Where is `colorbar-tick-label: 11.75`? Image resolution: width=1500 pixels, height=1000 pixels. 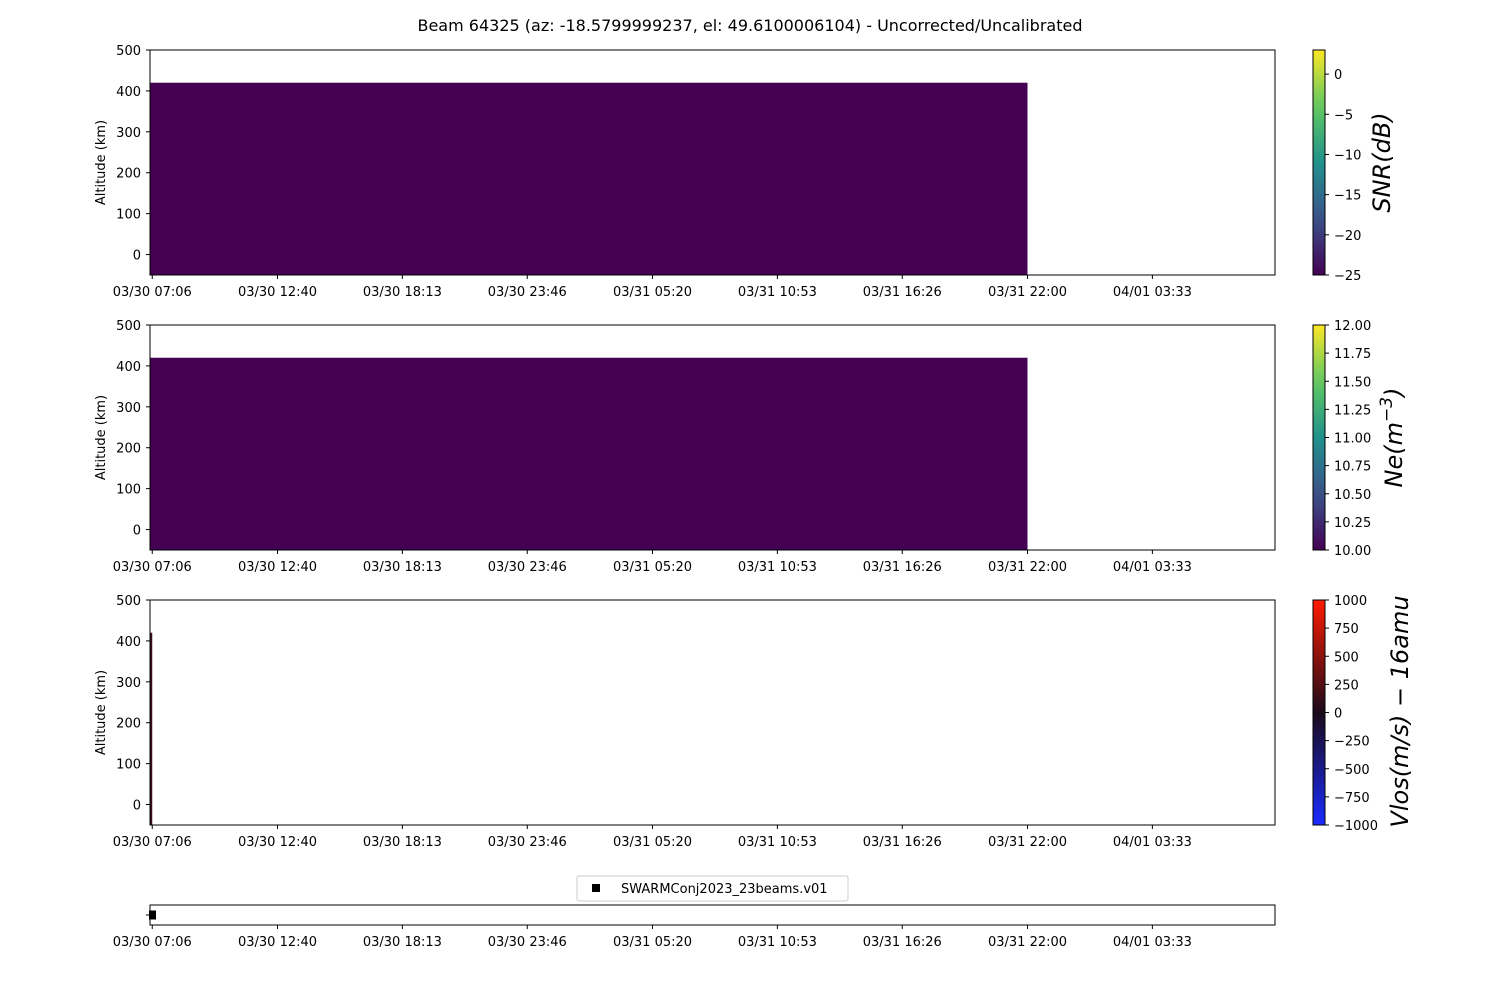 colorbar-tick-label: 11.75 is located at coordinates (1352, 354).